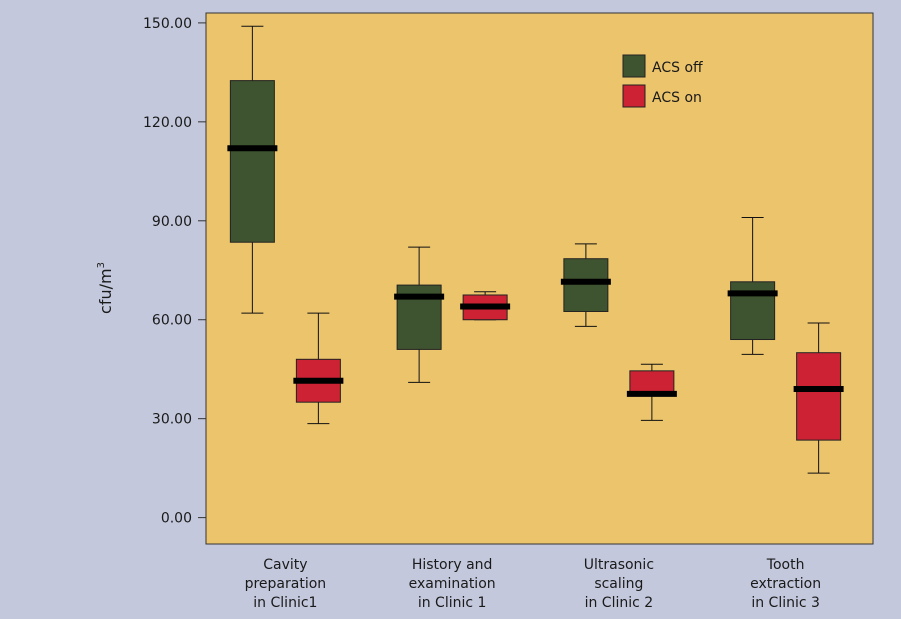 Image resolution: width=901 pixels, height=619 pixels. Describe the element at coordinates (172, 222) in the screenshot. I see `y-tick-label: 90.00` at that location.